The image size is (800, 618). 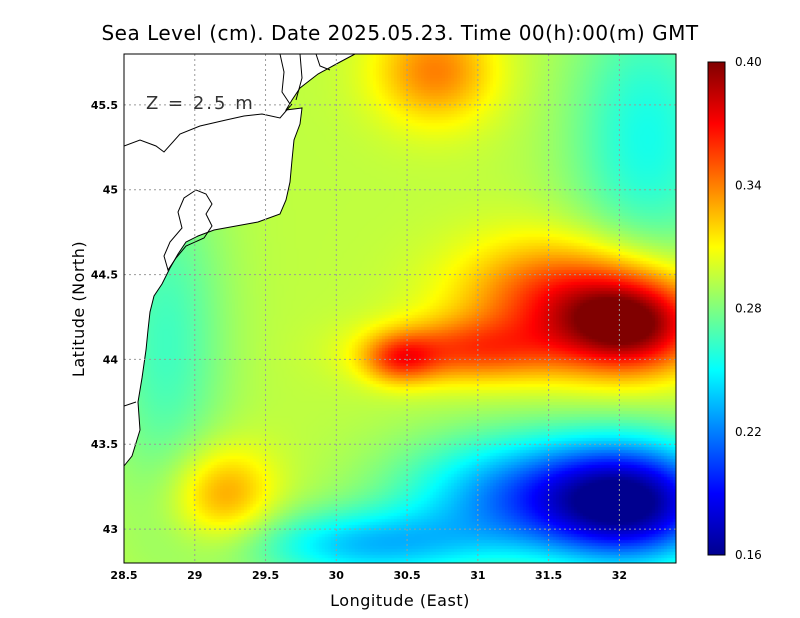 What do you see at coordinates (194, 575) in the screenshot?
I see `x-tick-label: 29` at bounding box center [194, 575].